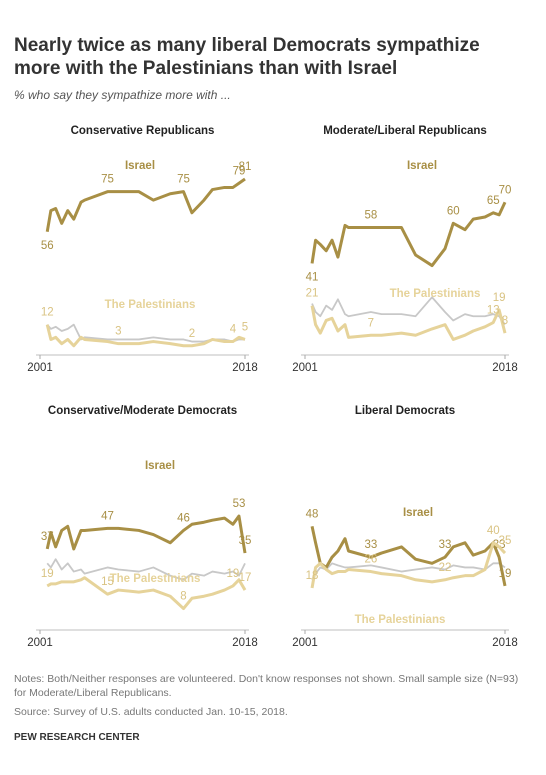 The height and width of the screenshot is (775, 546). I want to click on data-label: 17, so click(245, 578).